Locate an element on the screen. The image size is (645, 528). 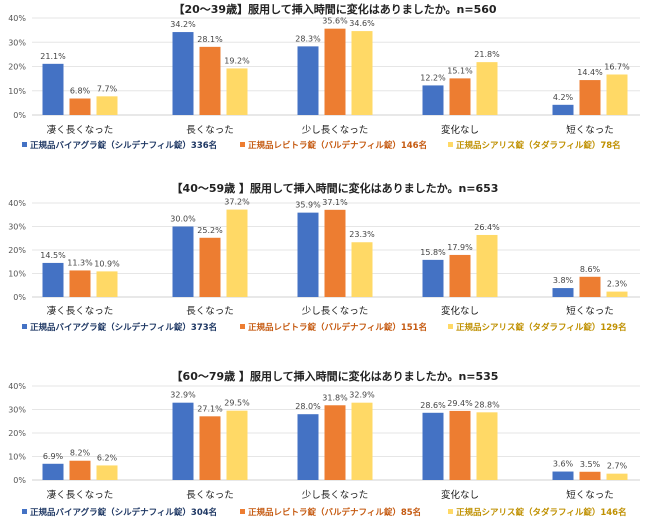
data-label: 15.8% is located at coordinates (433, 252).